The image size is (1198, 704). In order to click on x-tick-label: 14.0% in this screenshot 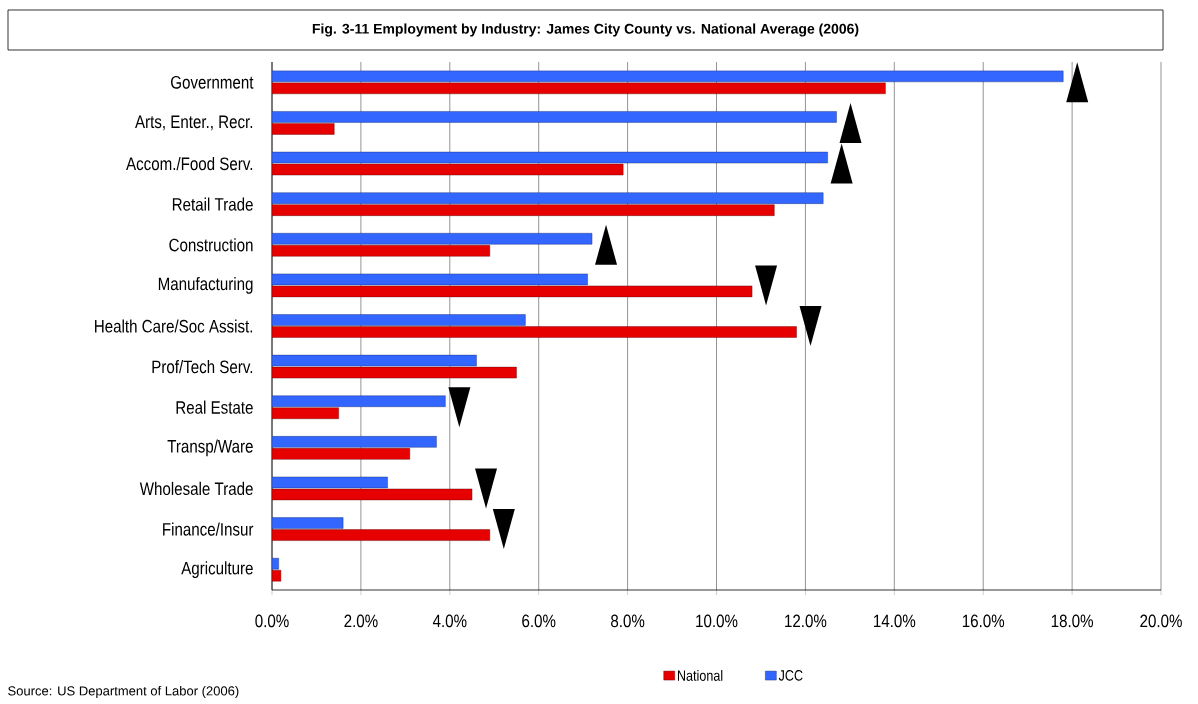, I will do `click(895, 621)`.